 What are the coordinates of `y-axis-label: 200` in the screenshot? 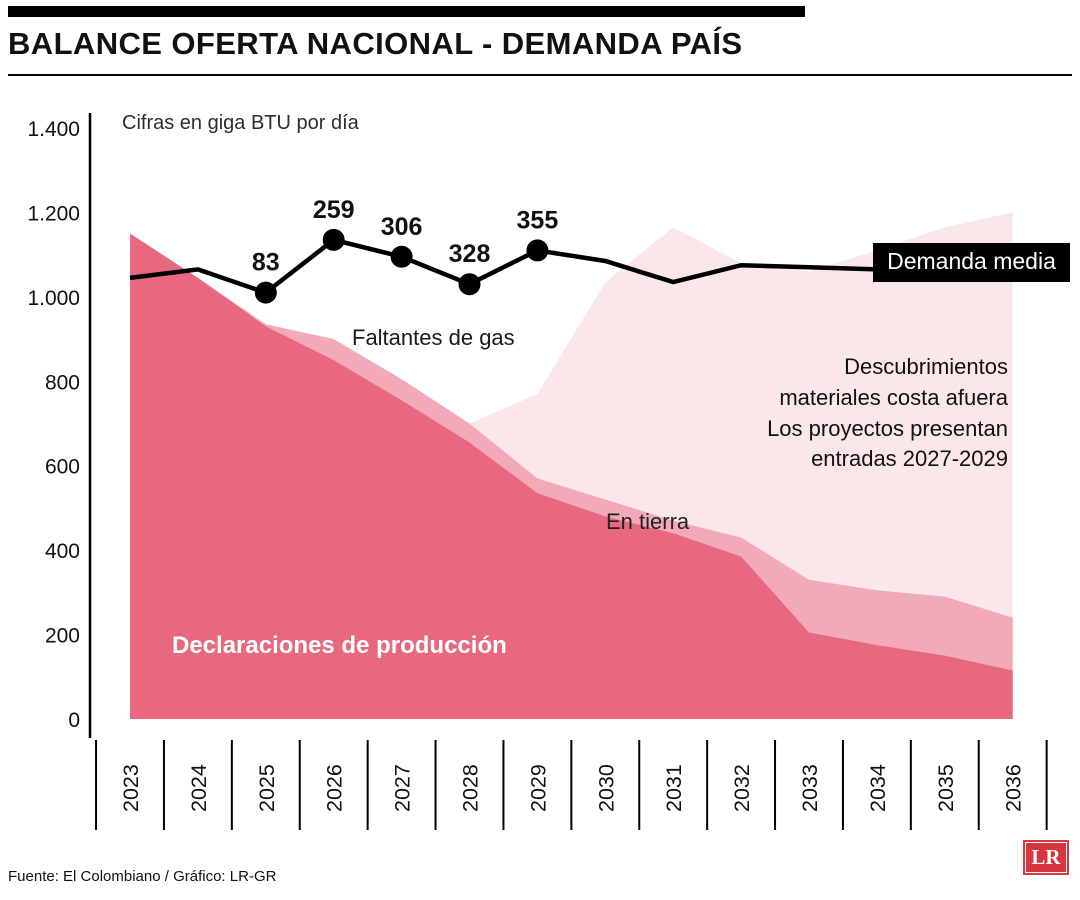 It's located at (62, 636).